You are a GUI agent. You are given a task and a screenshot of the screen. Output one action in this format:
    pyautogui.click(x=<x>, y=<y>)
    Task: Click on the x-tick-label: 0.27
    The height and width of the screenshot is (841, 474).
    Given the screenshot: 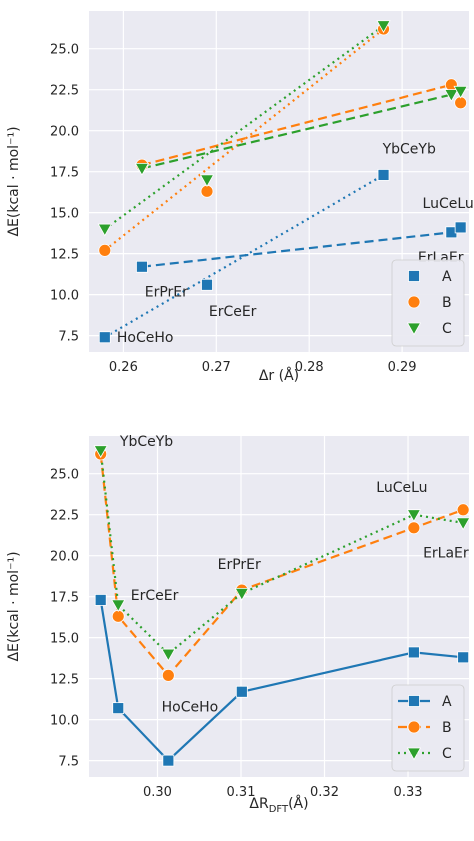 What is the action you would take?
    pyautogui.click(x=216, y=367)
    